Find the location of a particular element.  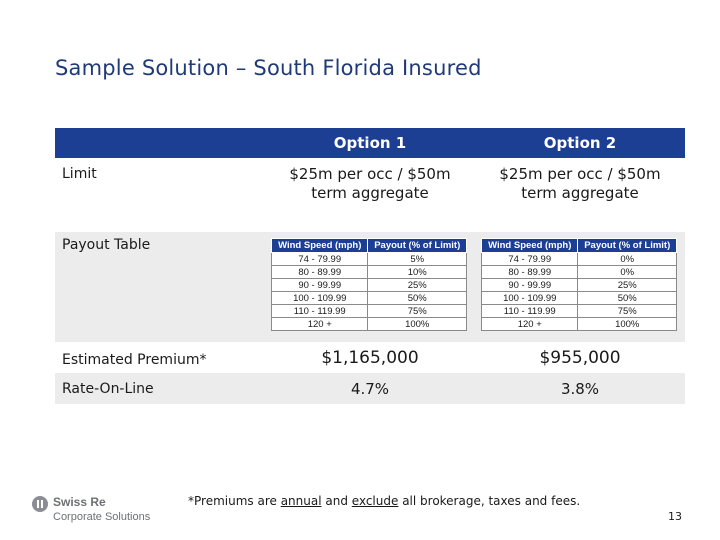

swiss-re-logo-icon is located at coordinates (40, 504).